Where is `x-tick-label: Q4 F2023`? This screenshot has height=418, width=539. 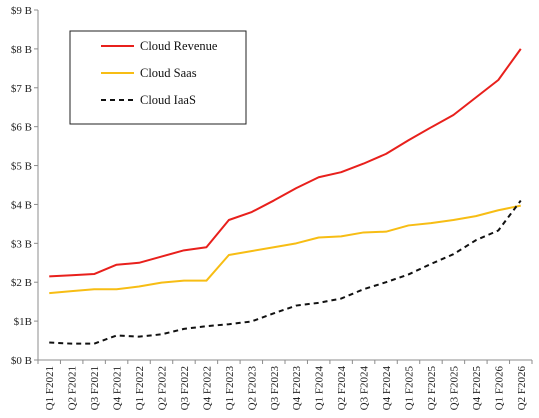 x-tick-label: Q4 F2023 is located at coordinates (297, 388).